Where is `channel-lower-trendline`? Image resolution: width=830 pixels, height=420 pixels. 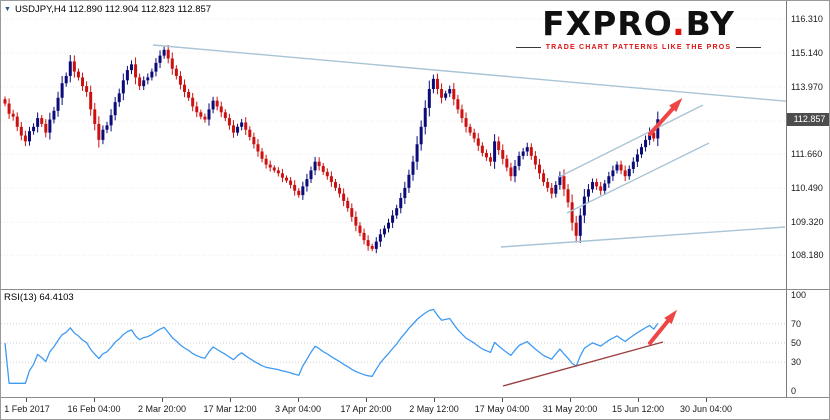 channel-lower-trendline is located at coordinates (638, 178).